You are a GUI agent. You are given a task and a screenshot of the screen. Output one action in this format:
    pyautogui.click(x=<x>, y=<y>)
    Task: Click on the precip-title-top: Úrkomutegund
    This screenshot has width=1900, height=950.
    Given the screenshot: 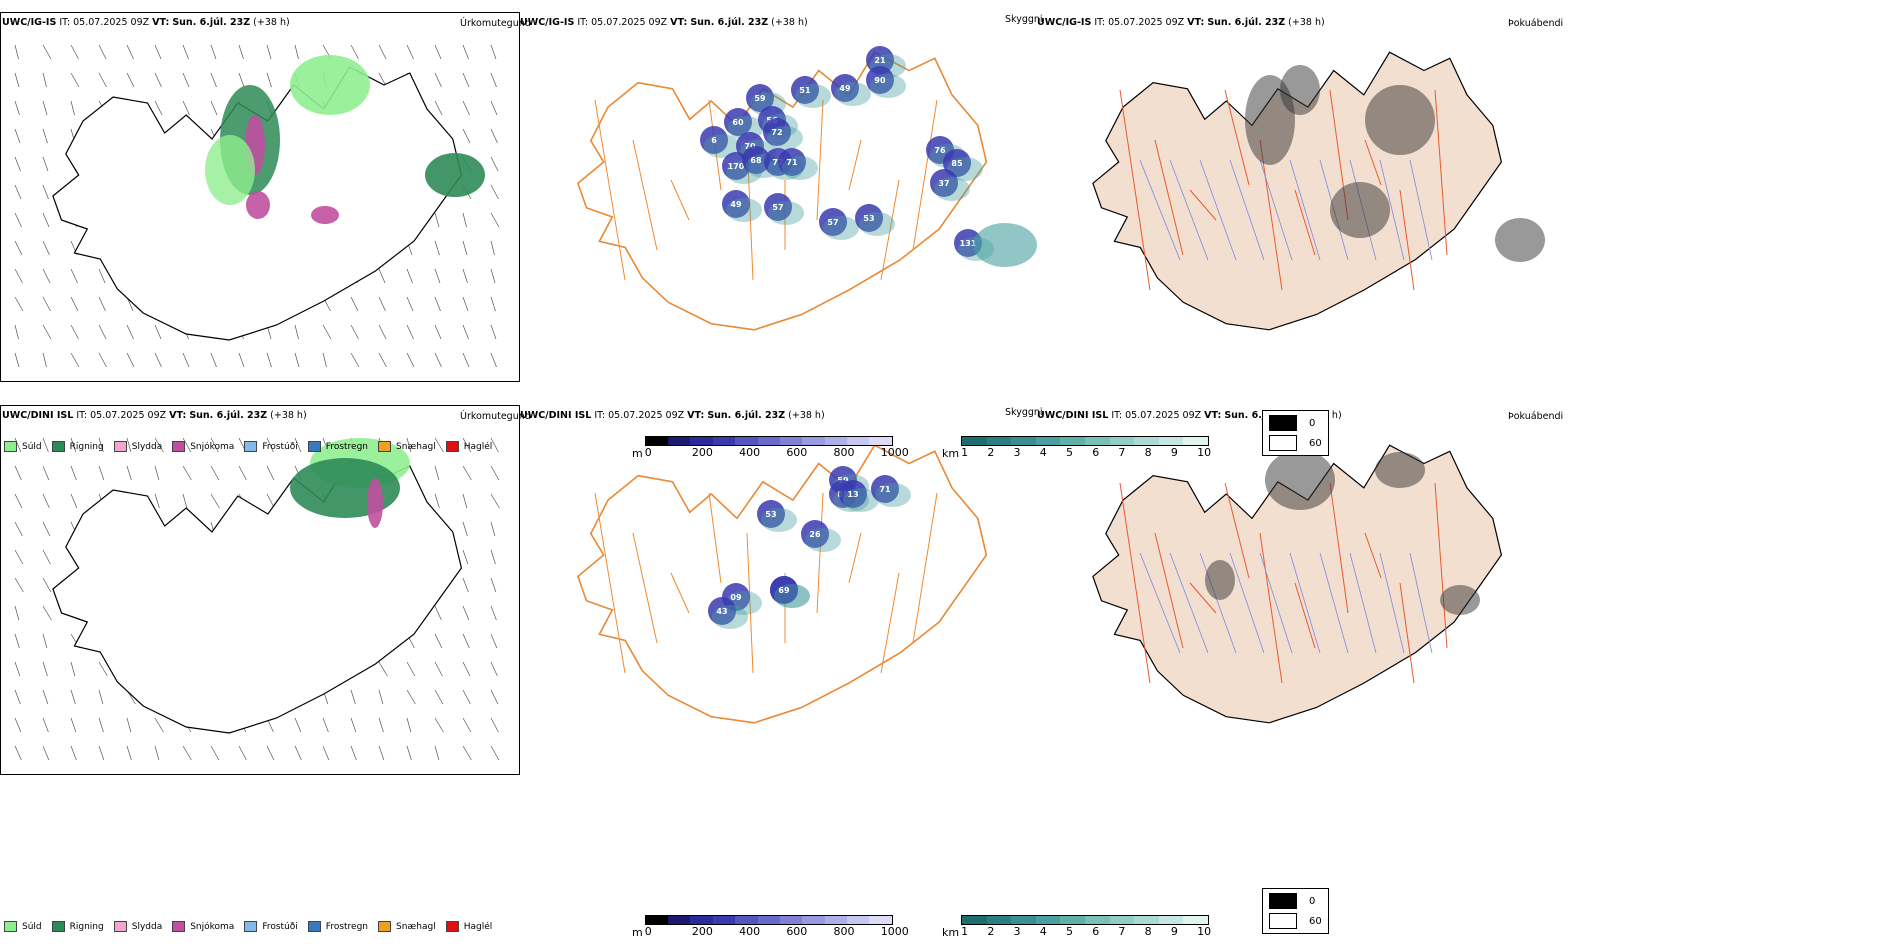 What is the action you would take?
    pyautogui.click(x=495, y=23)
    